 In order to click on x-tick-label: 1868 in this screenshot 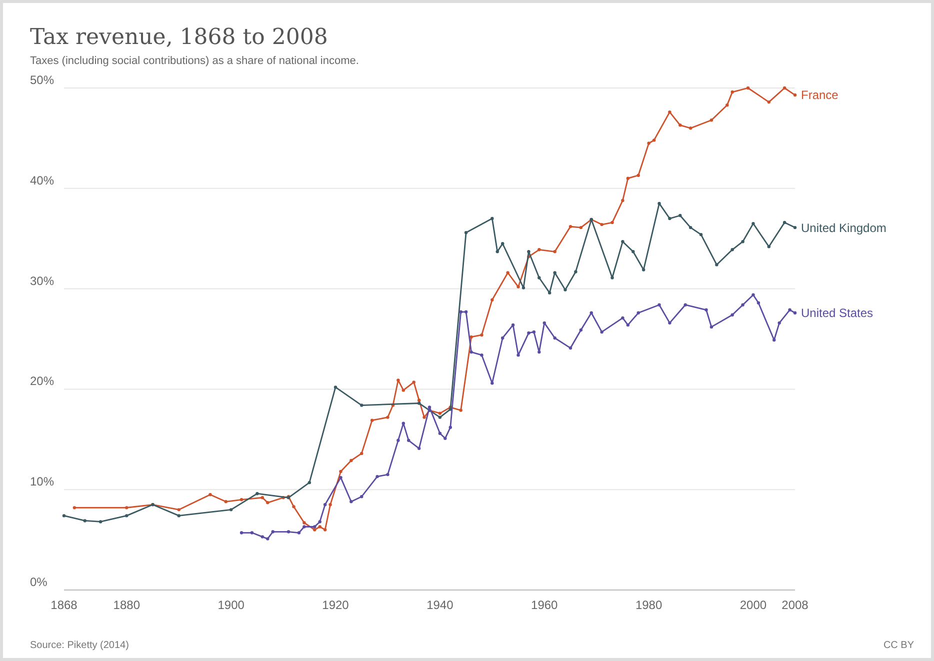, I will do `click(64, 605)`.